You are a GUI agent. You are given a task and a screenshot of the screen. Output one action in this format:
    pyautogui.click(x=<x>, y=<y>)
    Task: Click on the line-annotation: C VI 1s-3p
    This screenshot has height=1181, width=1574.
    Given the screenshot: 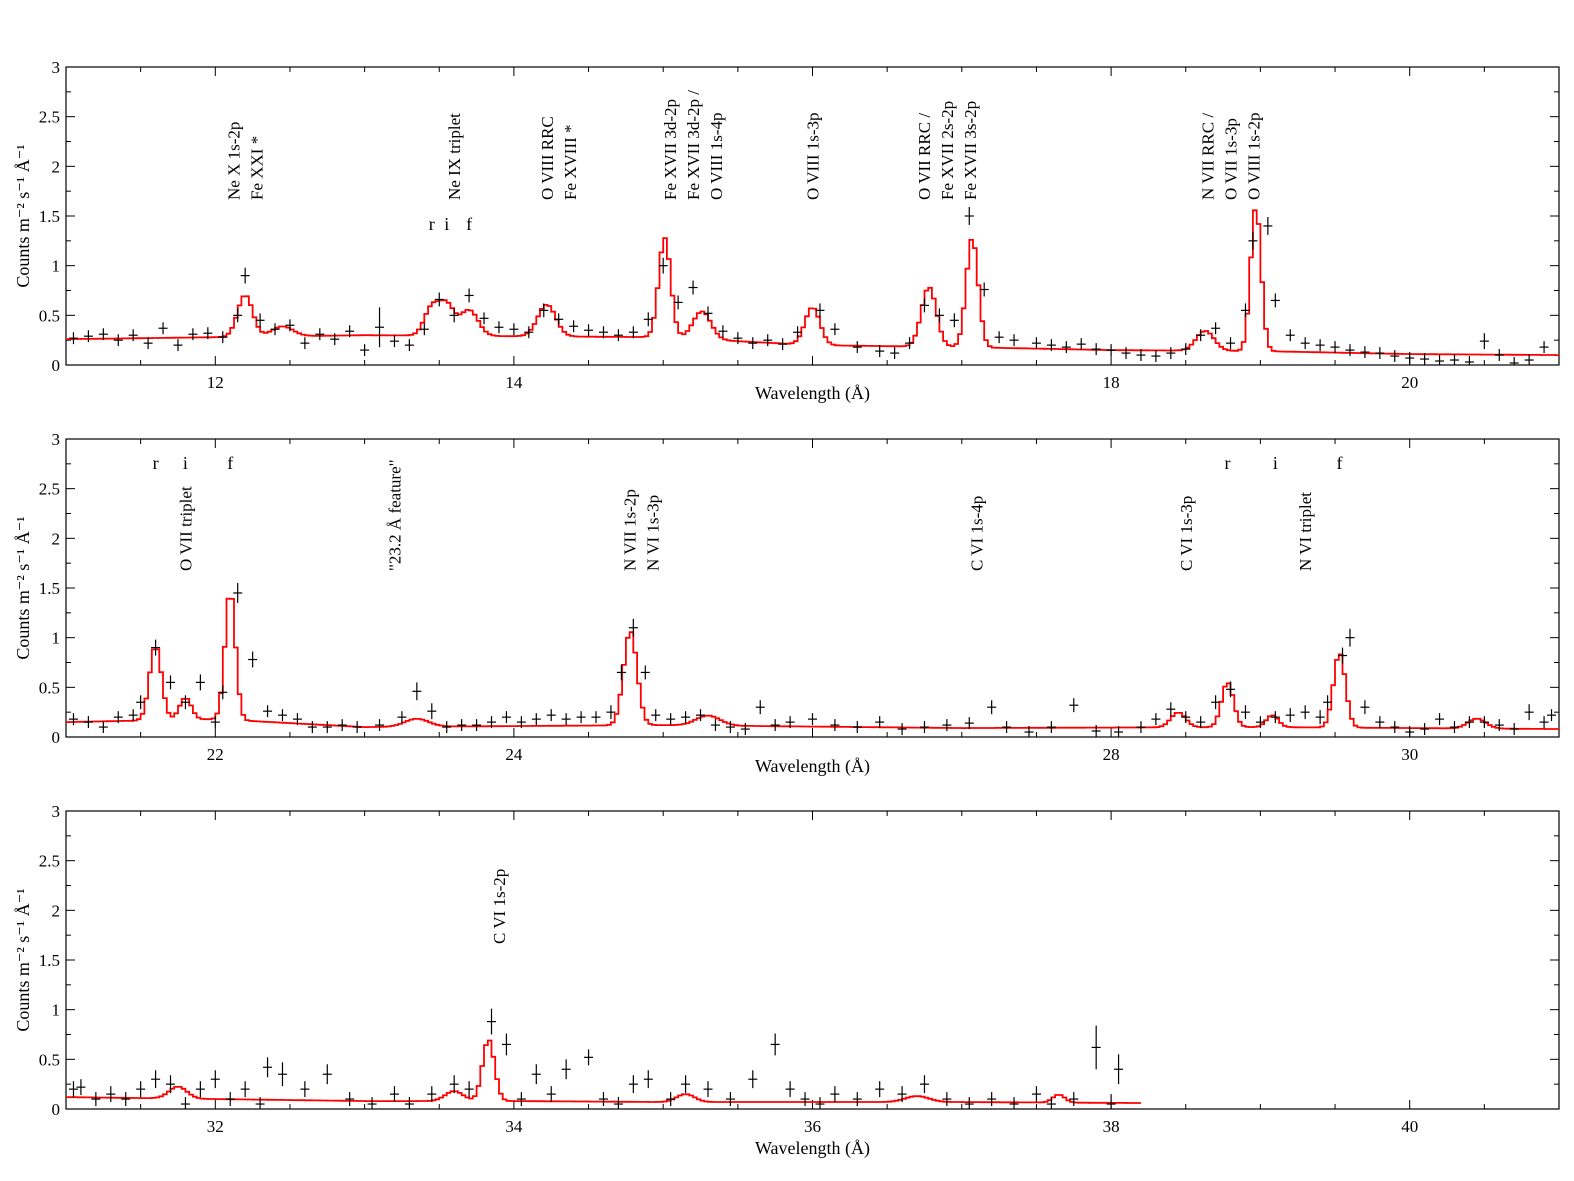 What is the action you would take?
    pyautogui.click(x=1186, y=533)
    